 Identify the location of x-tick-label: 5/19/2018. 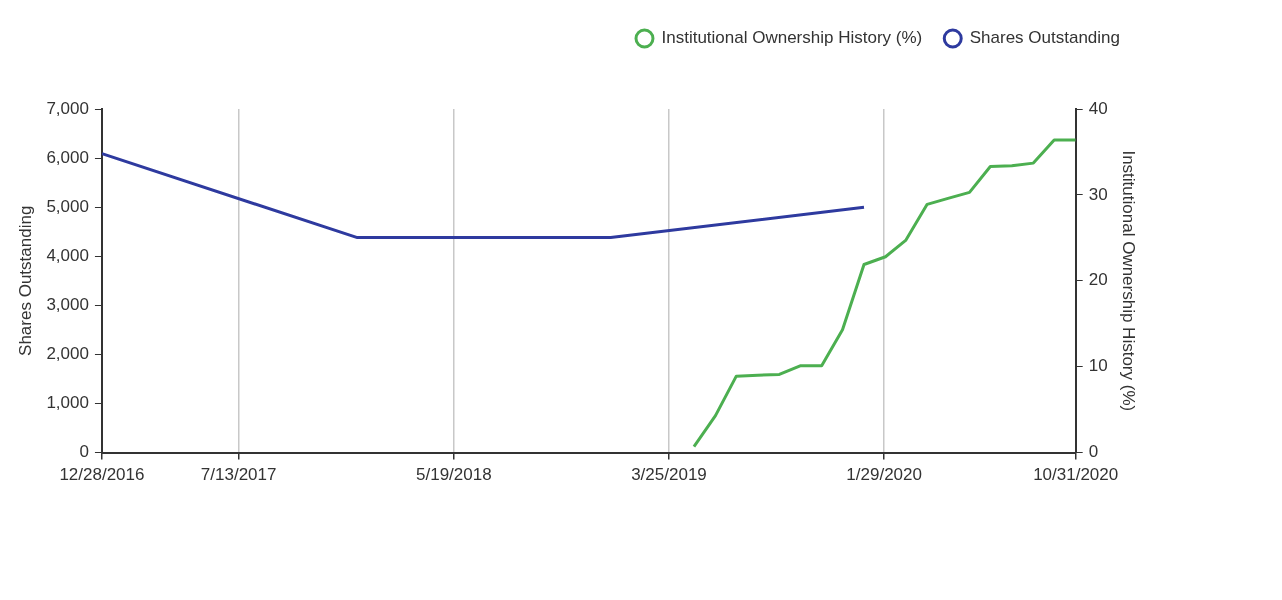
(454, 475).